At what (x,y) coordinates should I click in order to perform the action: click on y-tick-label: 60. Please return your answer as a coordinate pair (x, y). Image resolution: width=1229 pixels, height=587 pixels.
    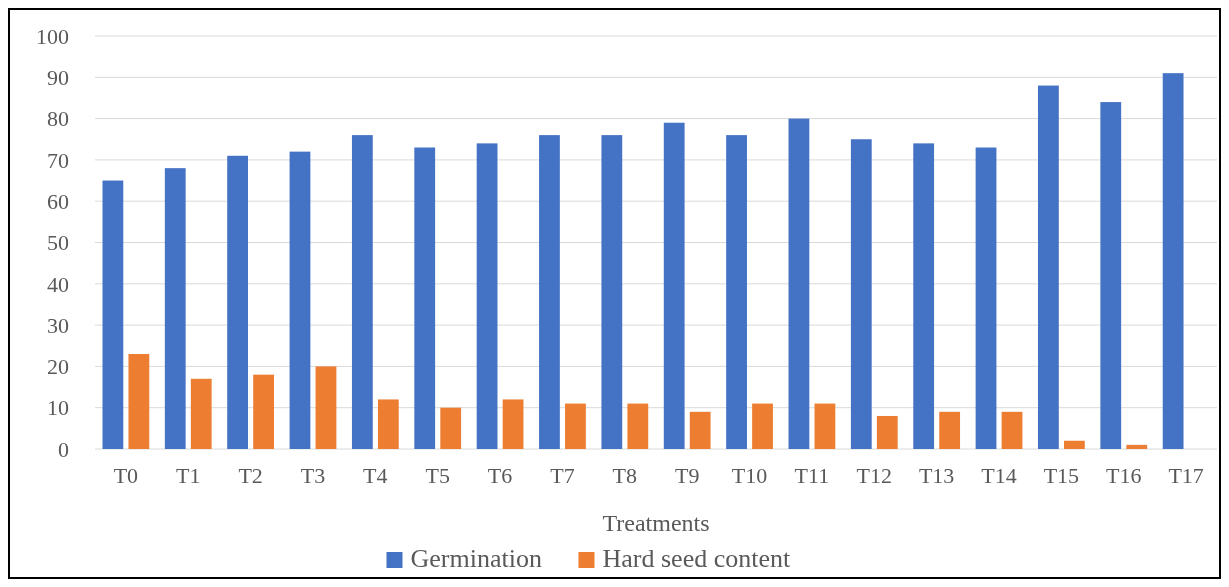
    Looking at the image, I should click on (58, 201).